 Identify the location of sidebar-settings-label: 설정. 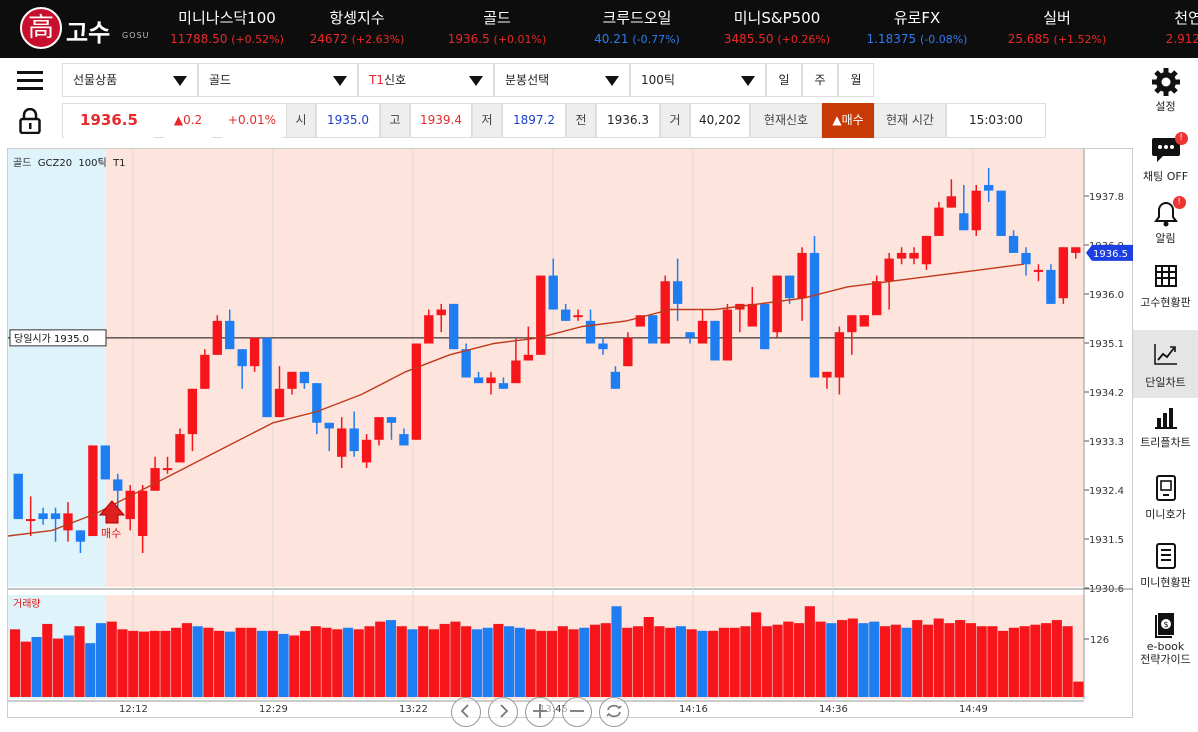
(1165, 106).